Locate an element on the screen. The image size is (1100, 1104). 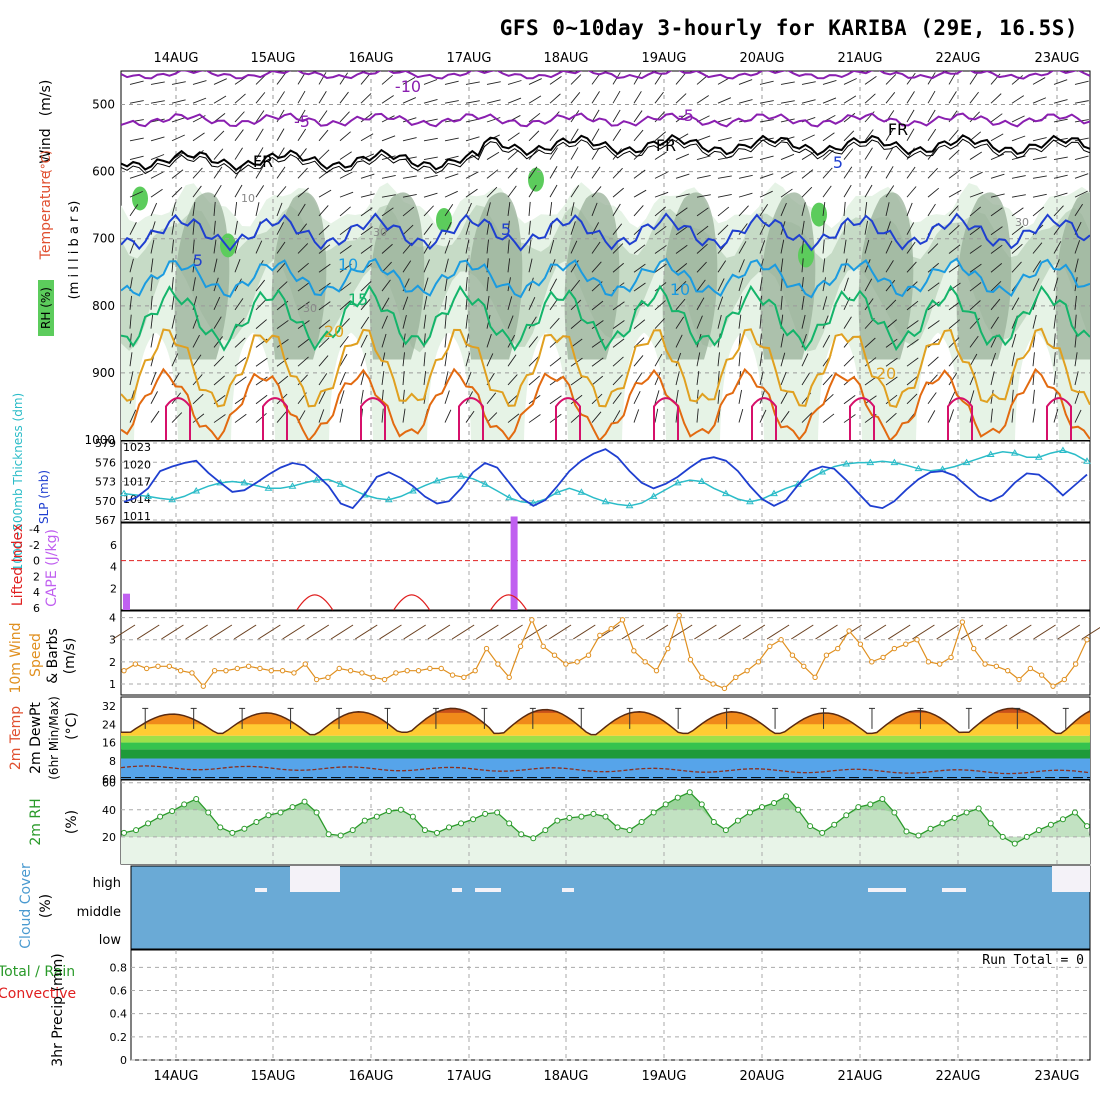
contour-label-16: 30 is located at coordinates (1022, 222).